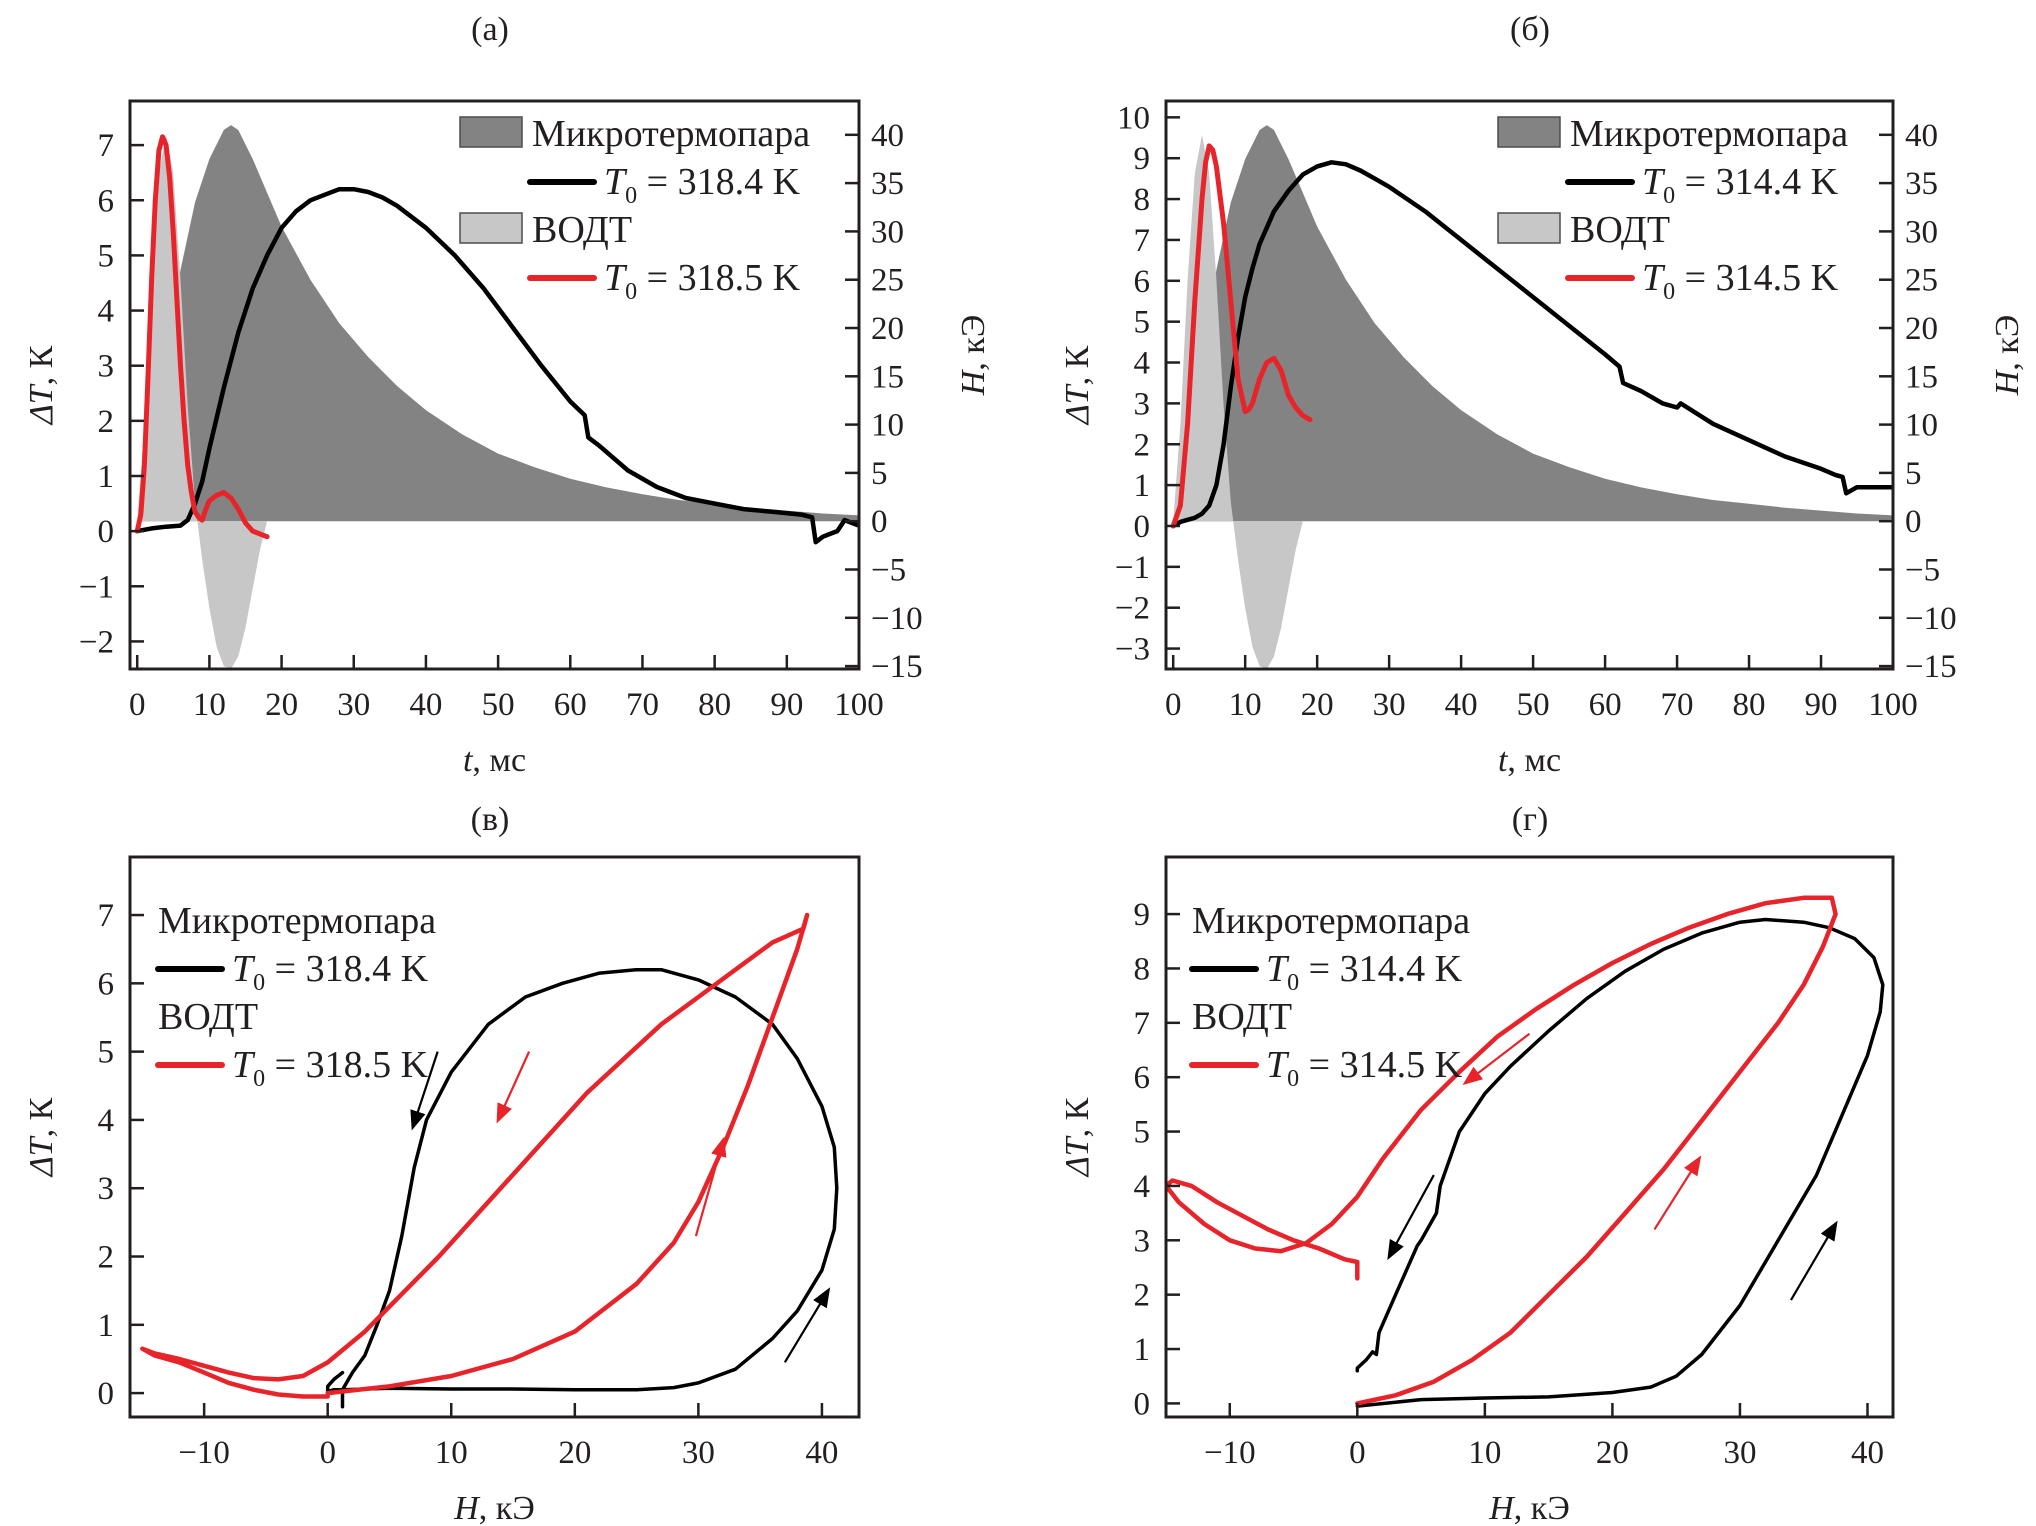 Image resolution: width=2036 pixels, height=1526 pixels. Describe the element at coordinates (1133, 118) in the screenshot. I see `y-tick-label: 10` at that location.